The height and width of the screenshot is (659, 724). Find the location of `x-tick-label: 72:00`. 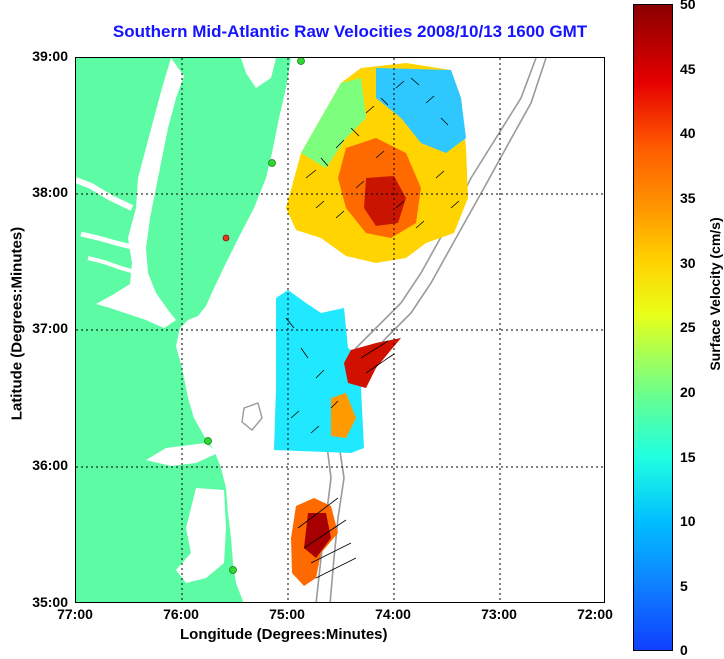

x-tick-label: 72:00 is located at coordinates (595, 614).